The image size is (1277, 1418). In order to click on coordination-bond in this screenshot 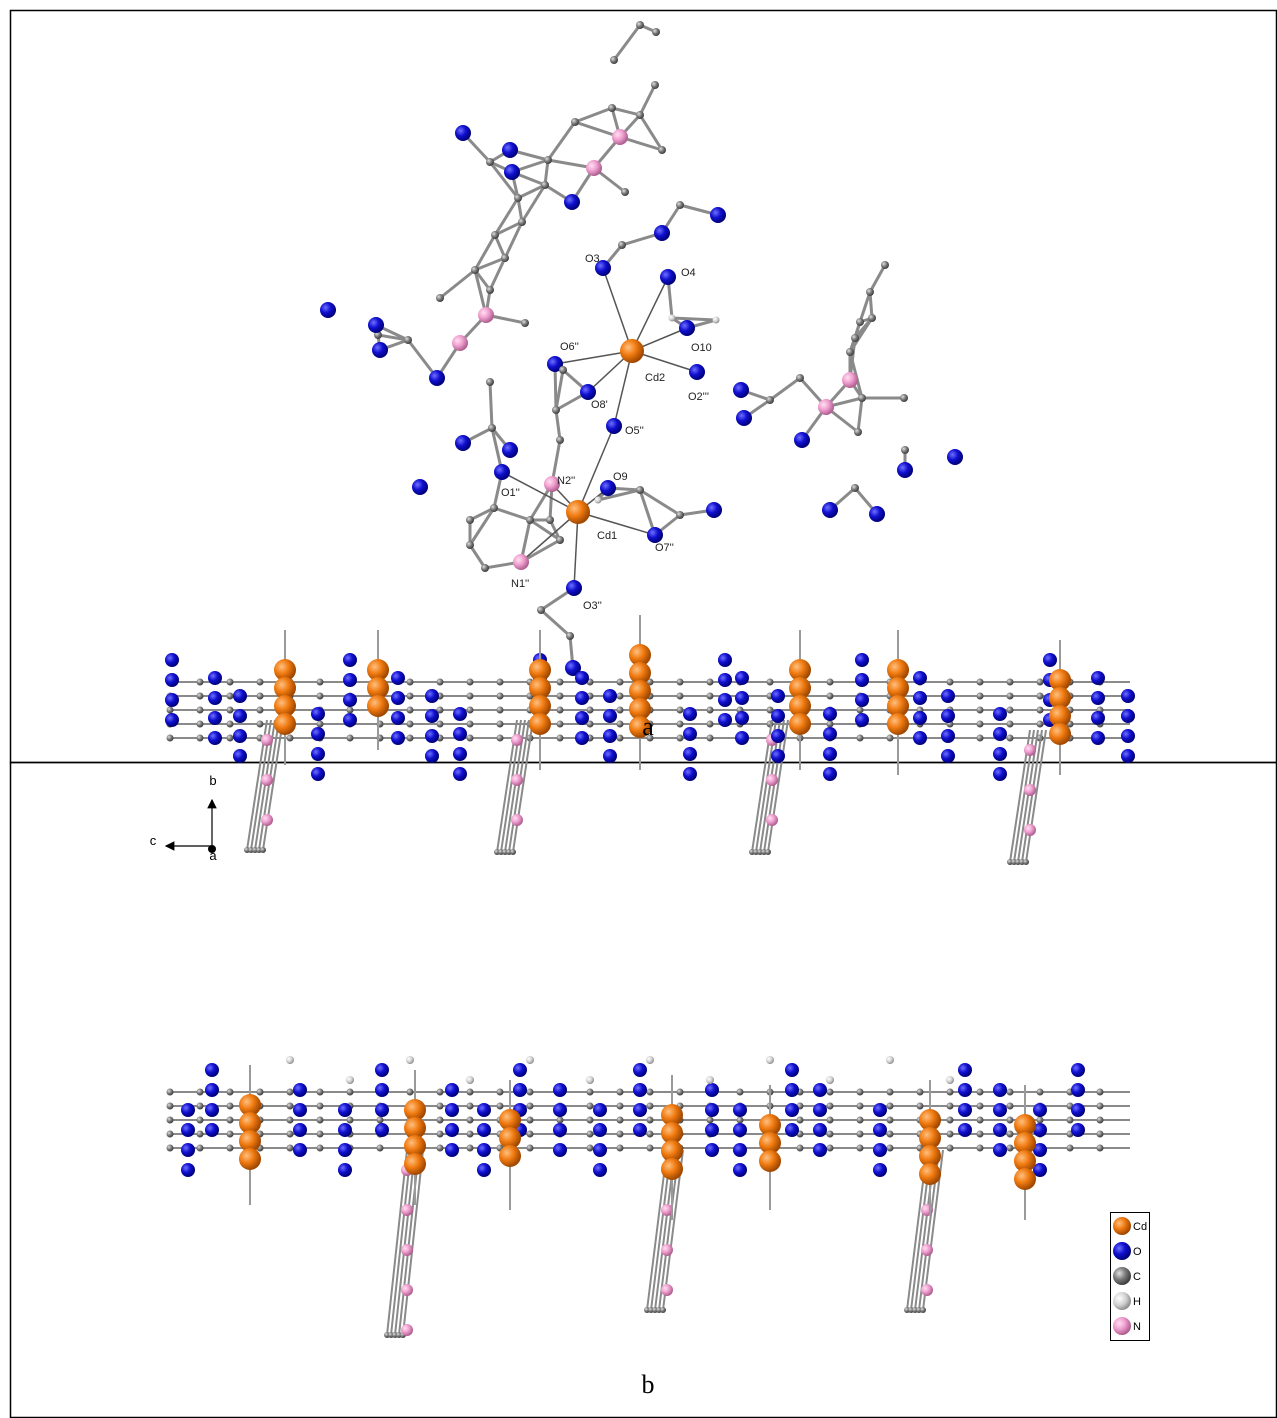, I will do `click(650, 314)`.